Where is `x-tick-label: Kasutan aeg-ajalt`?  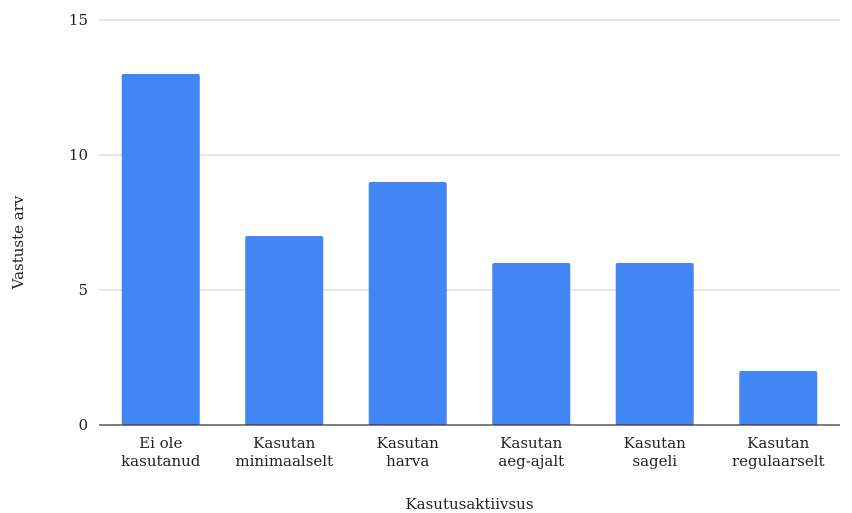
x-tick-label: Kasutan aeg-ajalt is located at coordinates (531, 452).